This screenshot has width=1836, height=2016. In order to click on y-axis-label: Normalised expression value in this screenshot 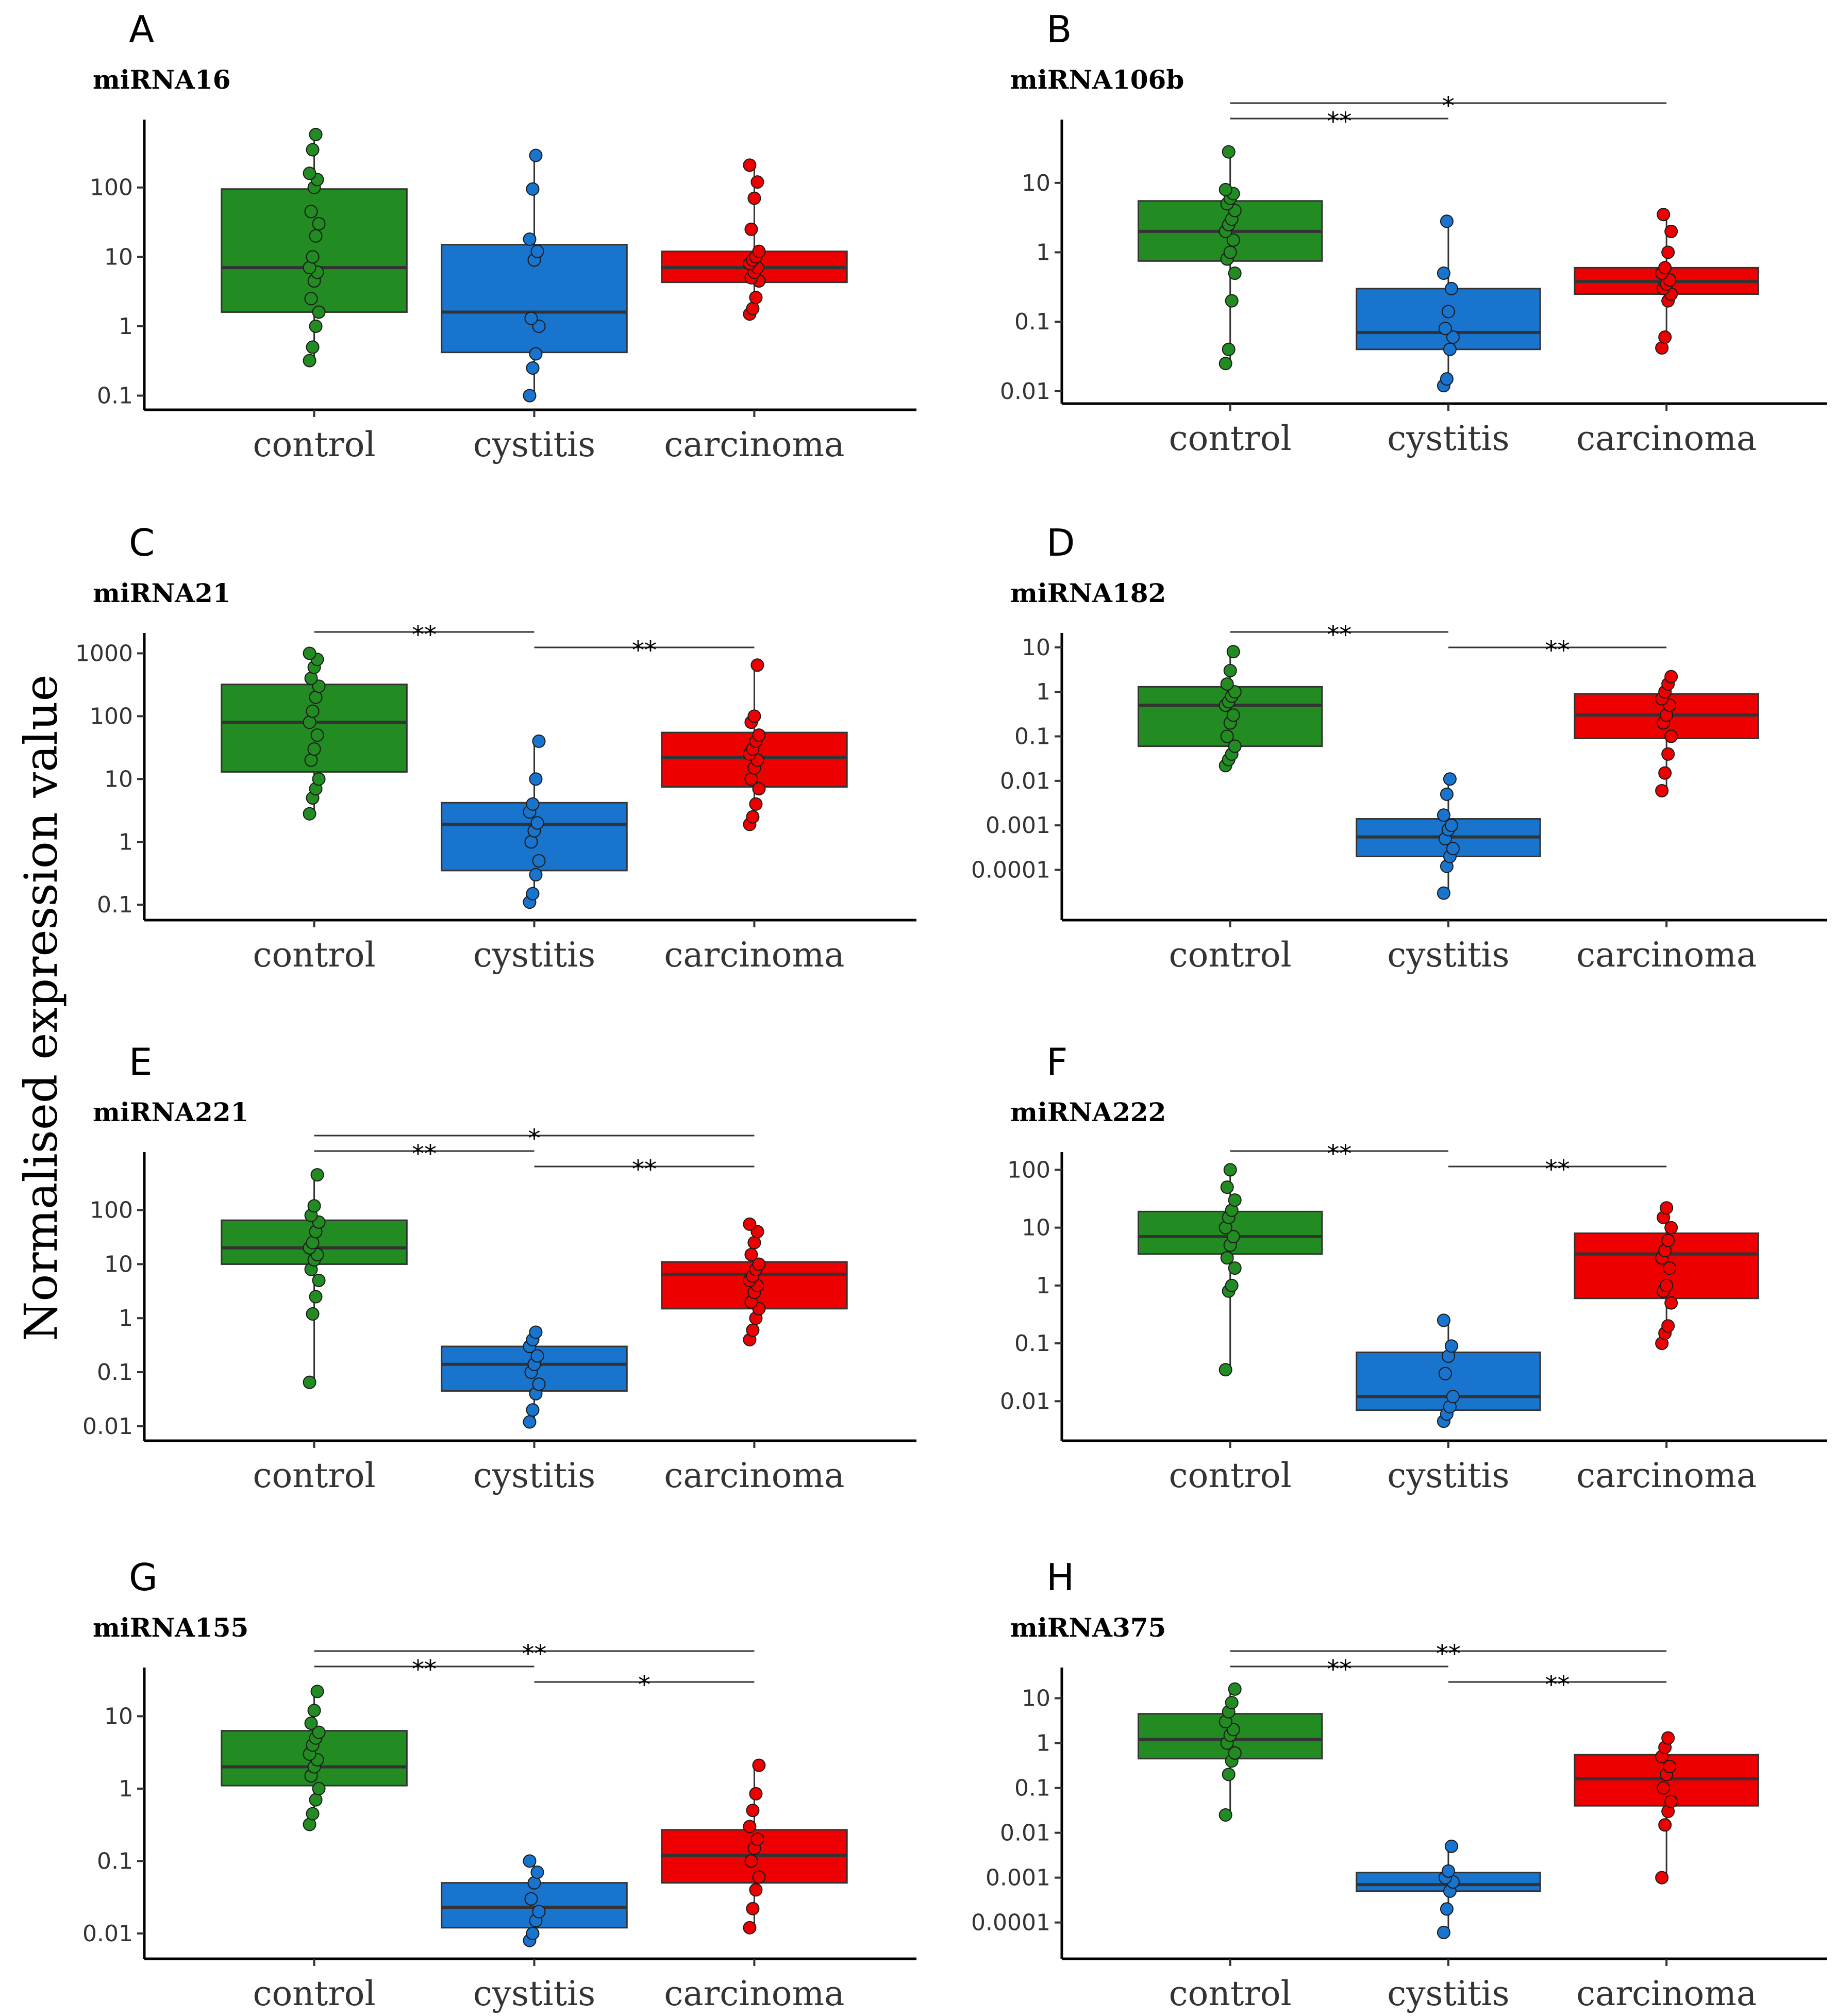, I will do `click(41, 1007)`.